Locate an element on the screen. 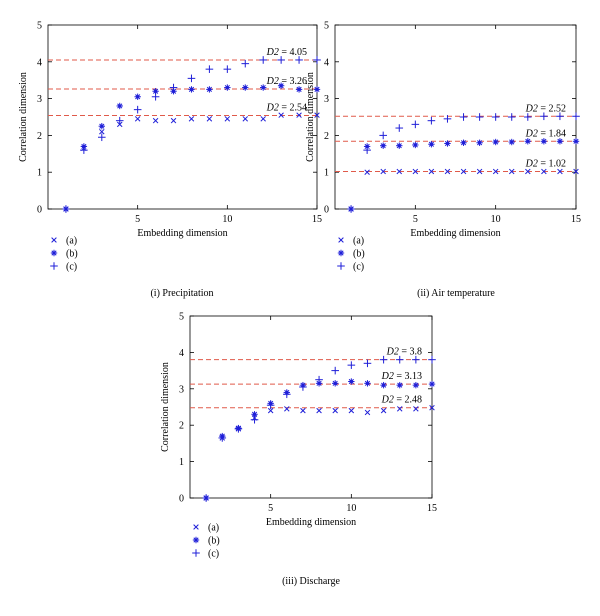  reference-line-label: D2 = 2.54 is located at coordinates (286, 108).